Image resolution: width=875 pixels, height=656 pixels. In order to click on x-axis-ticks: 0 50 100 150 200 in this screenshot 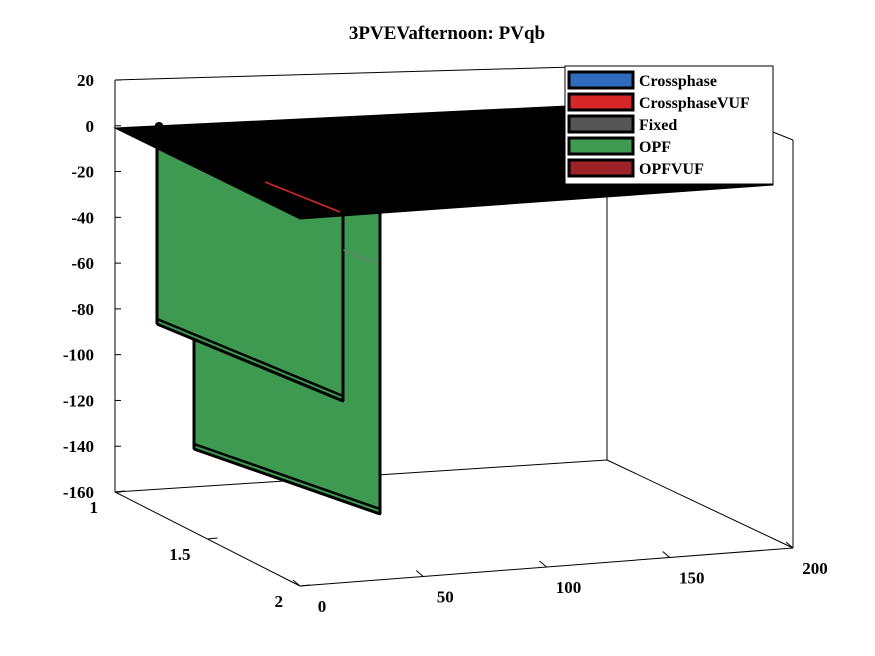, I will do `click(560, 578)`.